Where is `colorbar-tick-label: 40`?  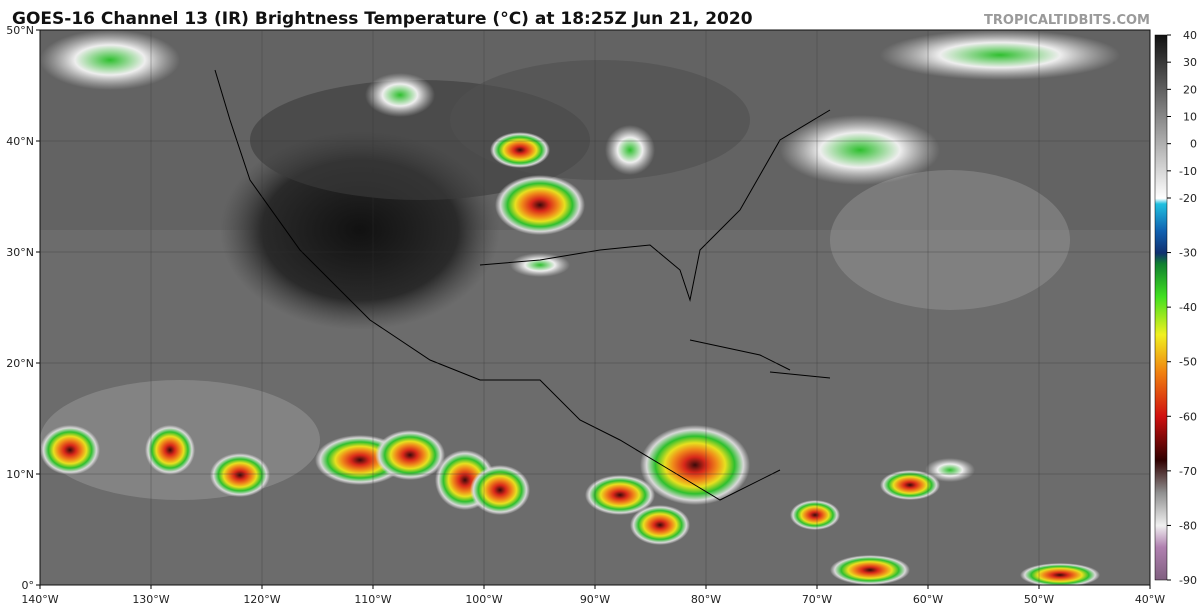 colorbar-tick-label: 40 is located at coordinates (1190, 35).